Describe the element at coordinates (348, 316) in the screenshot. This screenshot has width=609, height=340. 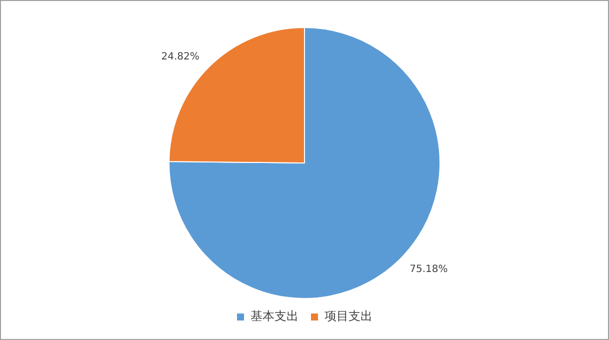
I see `legend-label: 项目支出` at that location.